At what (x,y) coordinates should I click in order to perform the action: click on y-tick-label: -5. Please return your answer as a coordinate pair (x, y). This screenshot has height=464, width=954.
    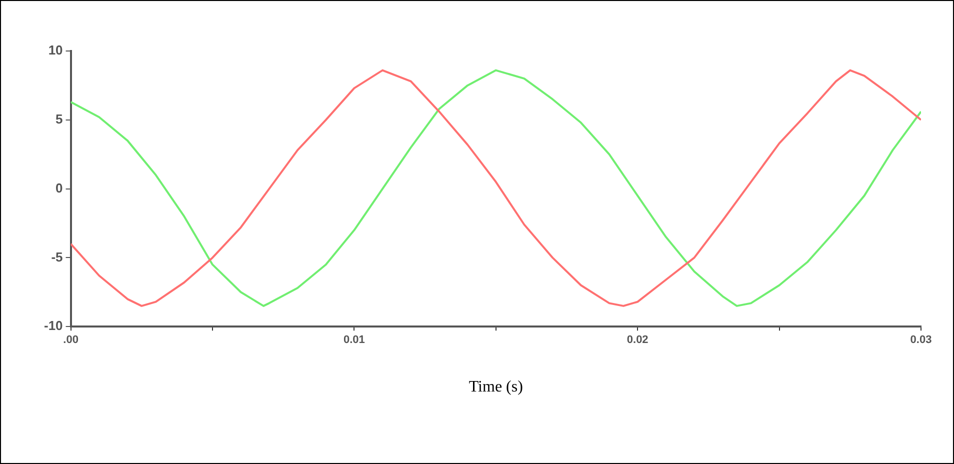
    Looking at the image, I should click on (57, 256).